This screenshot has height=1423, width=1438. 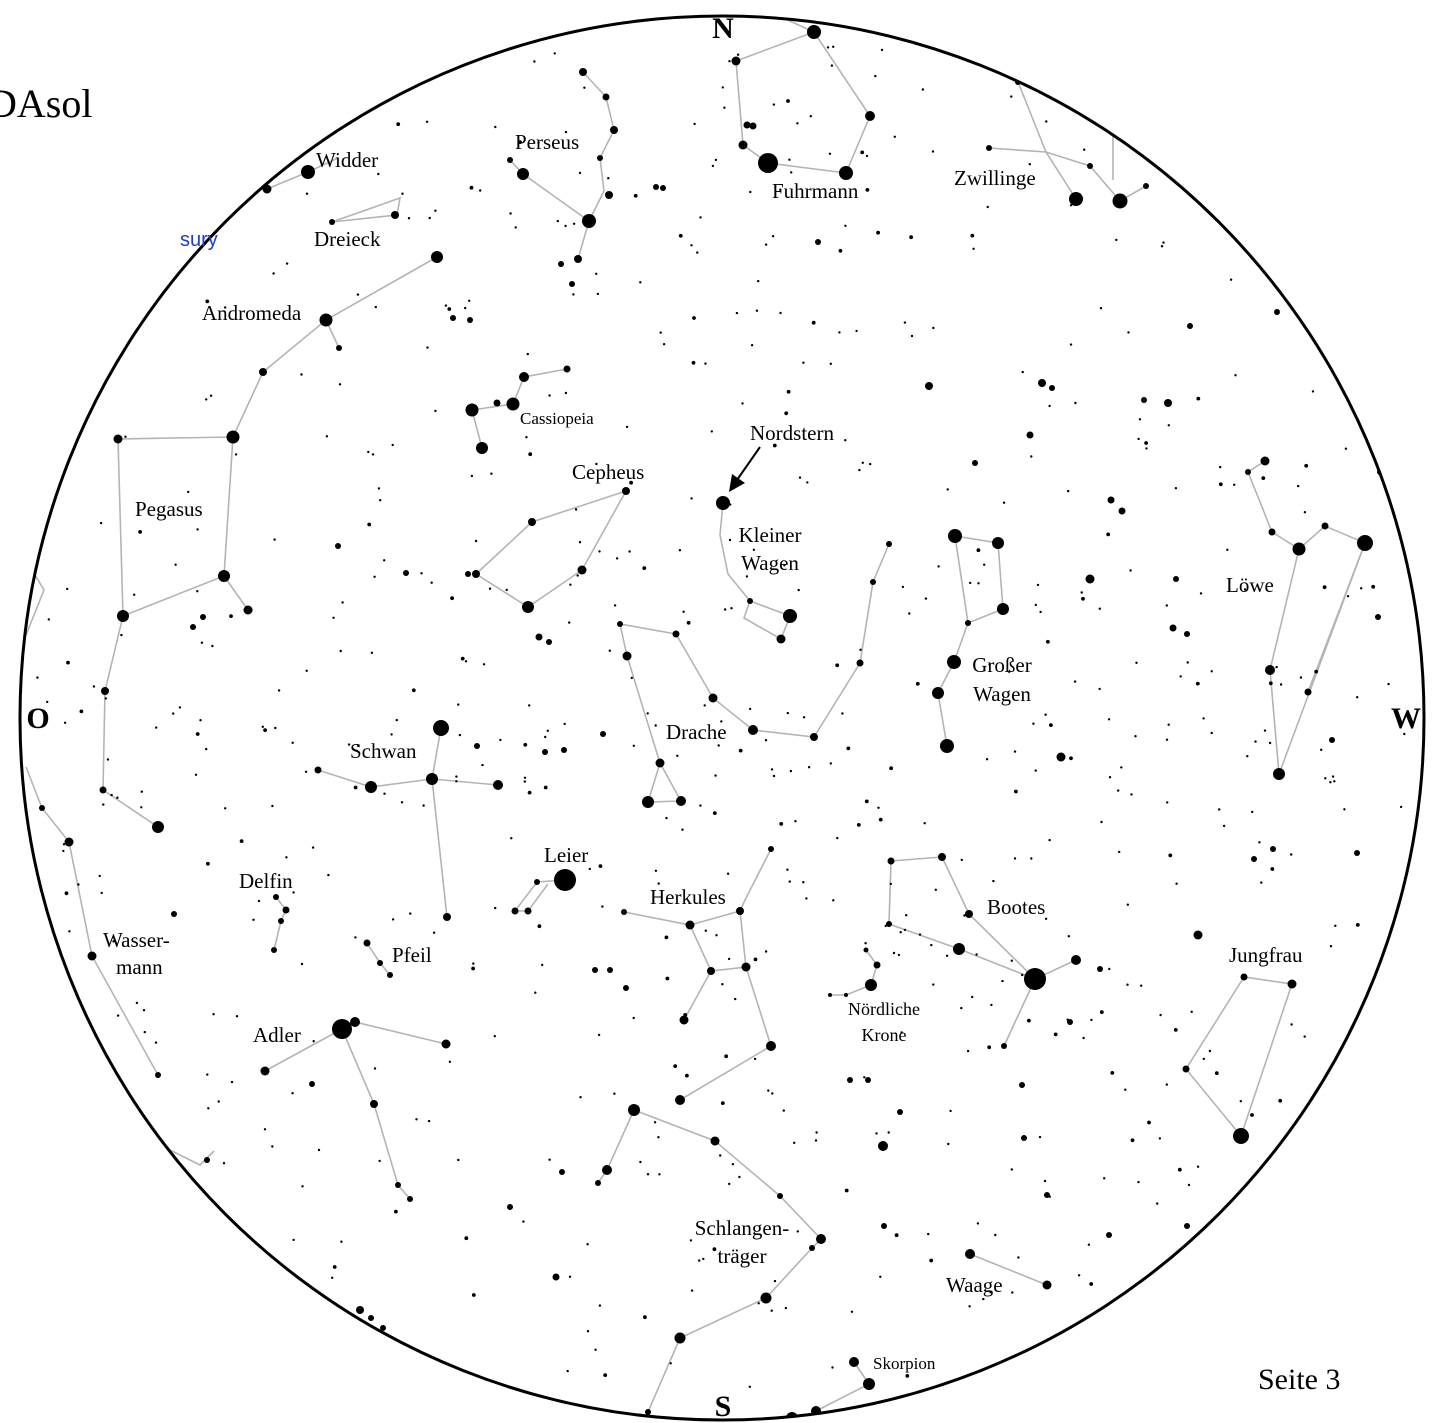 What do you see at coordinates (690, 925) in the screenshot?
I see `star-herkules` at bounding box center [690, 925].